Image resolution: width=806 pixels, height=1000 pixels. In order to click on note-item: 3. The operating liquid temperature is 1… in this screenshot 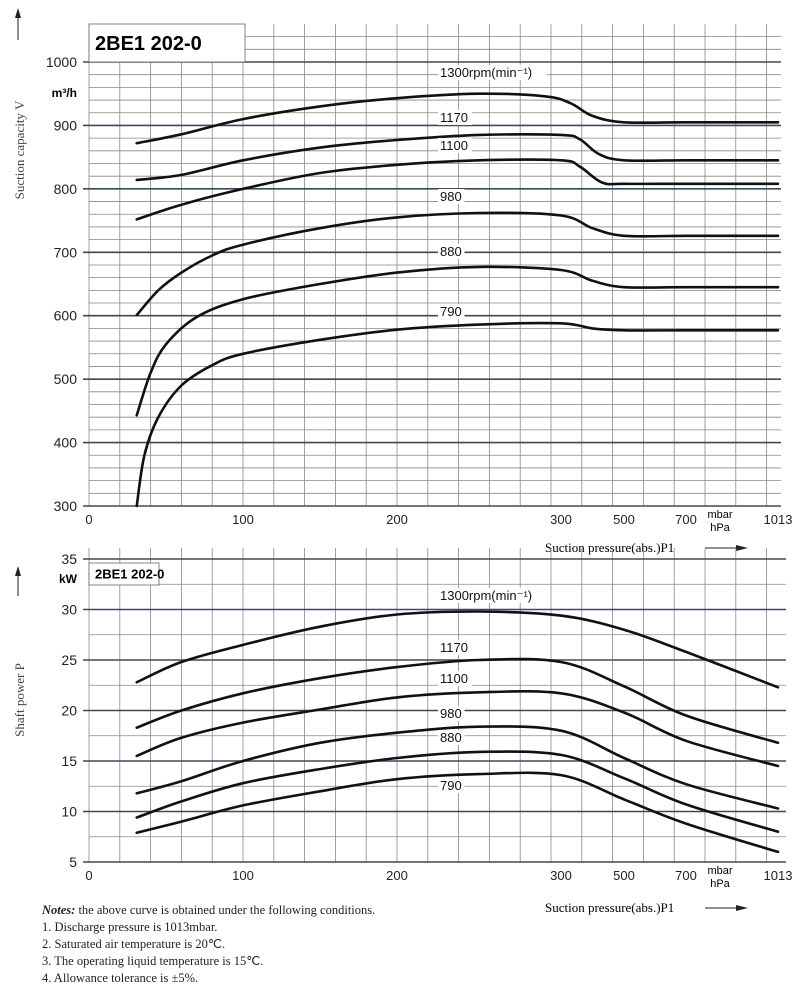, I will do `click(153, 961)`.